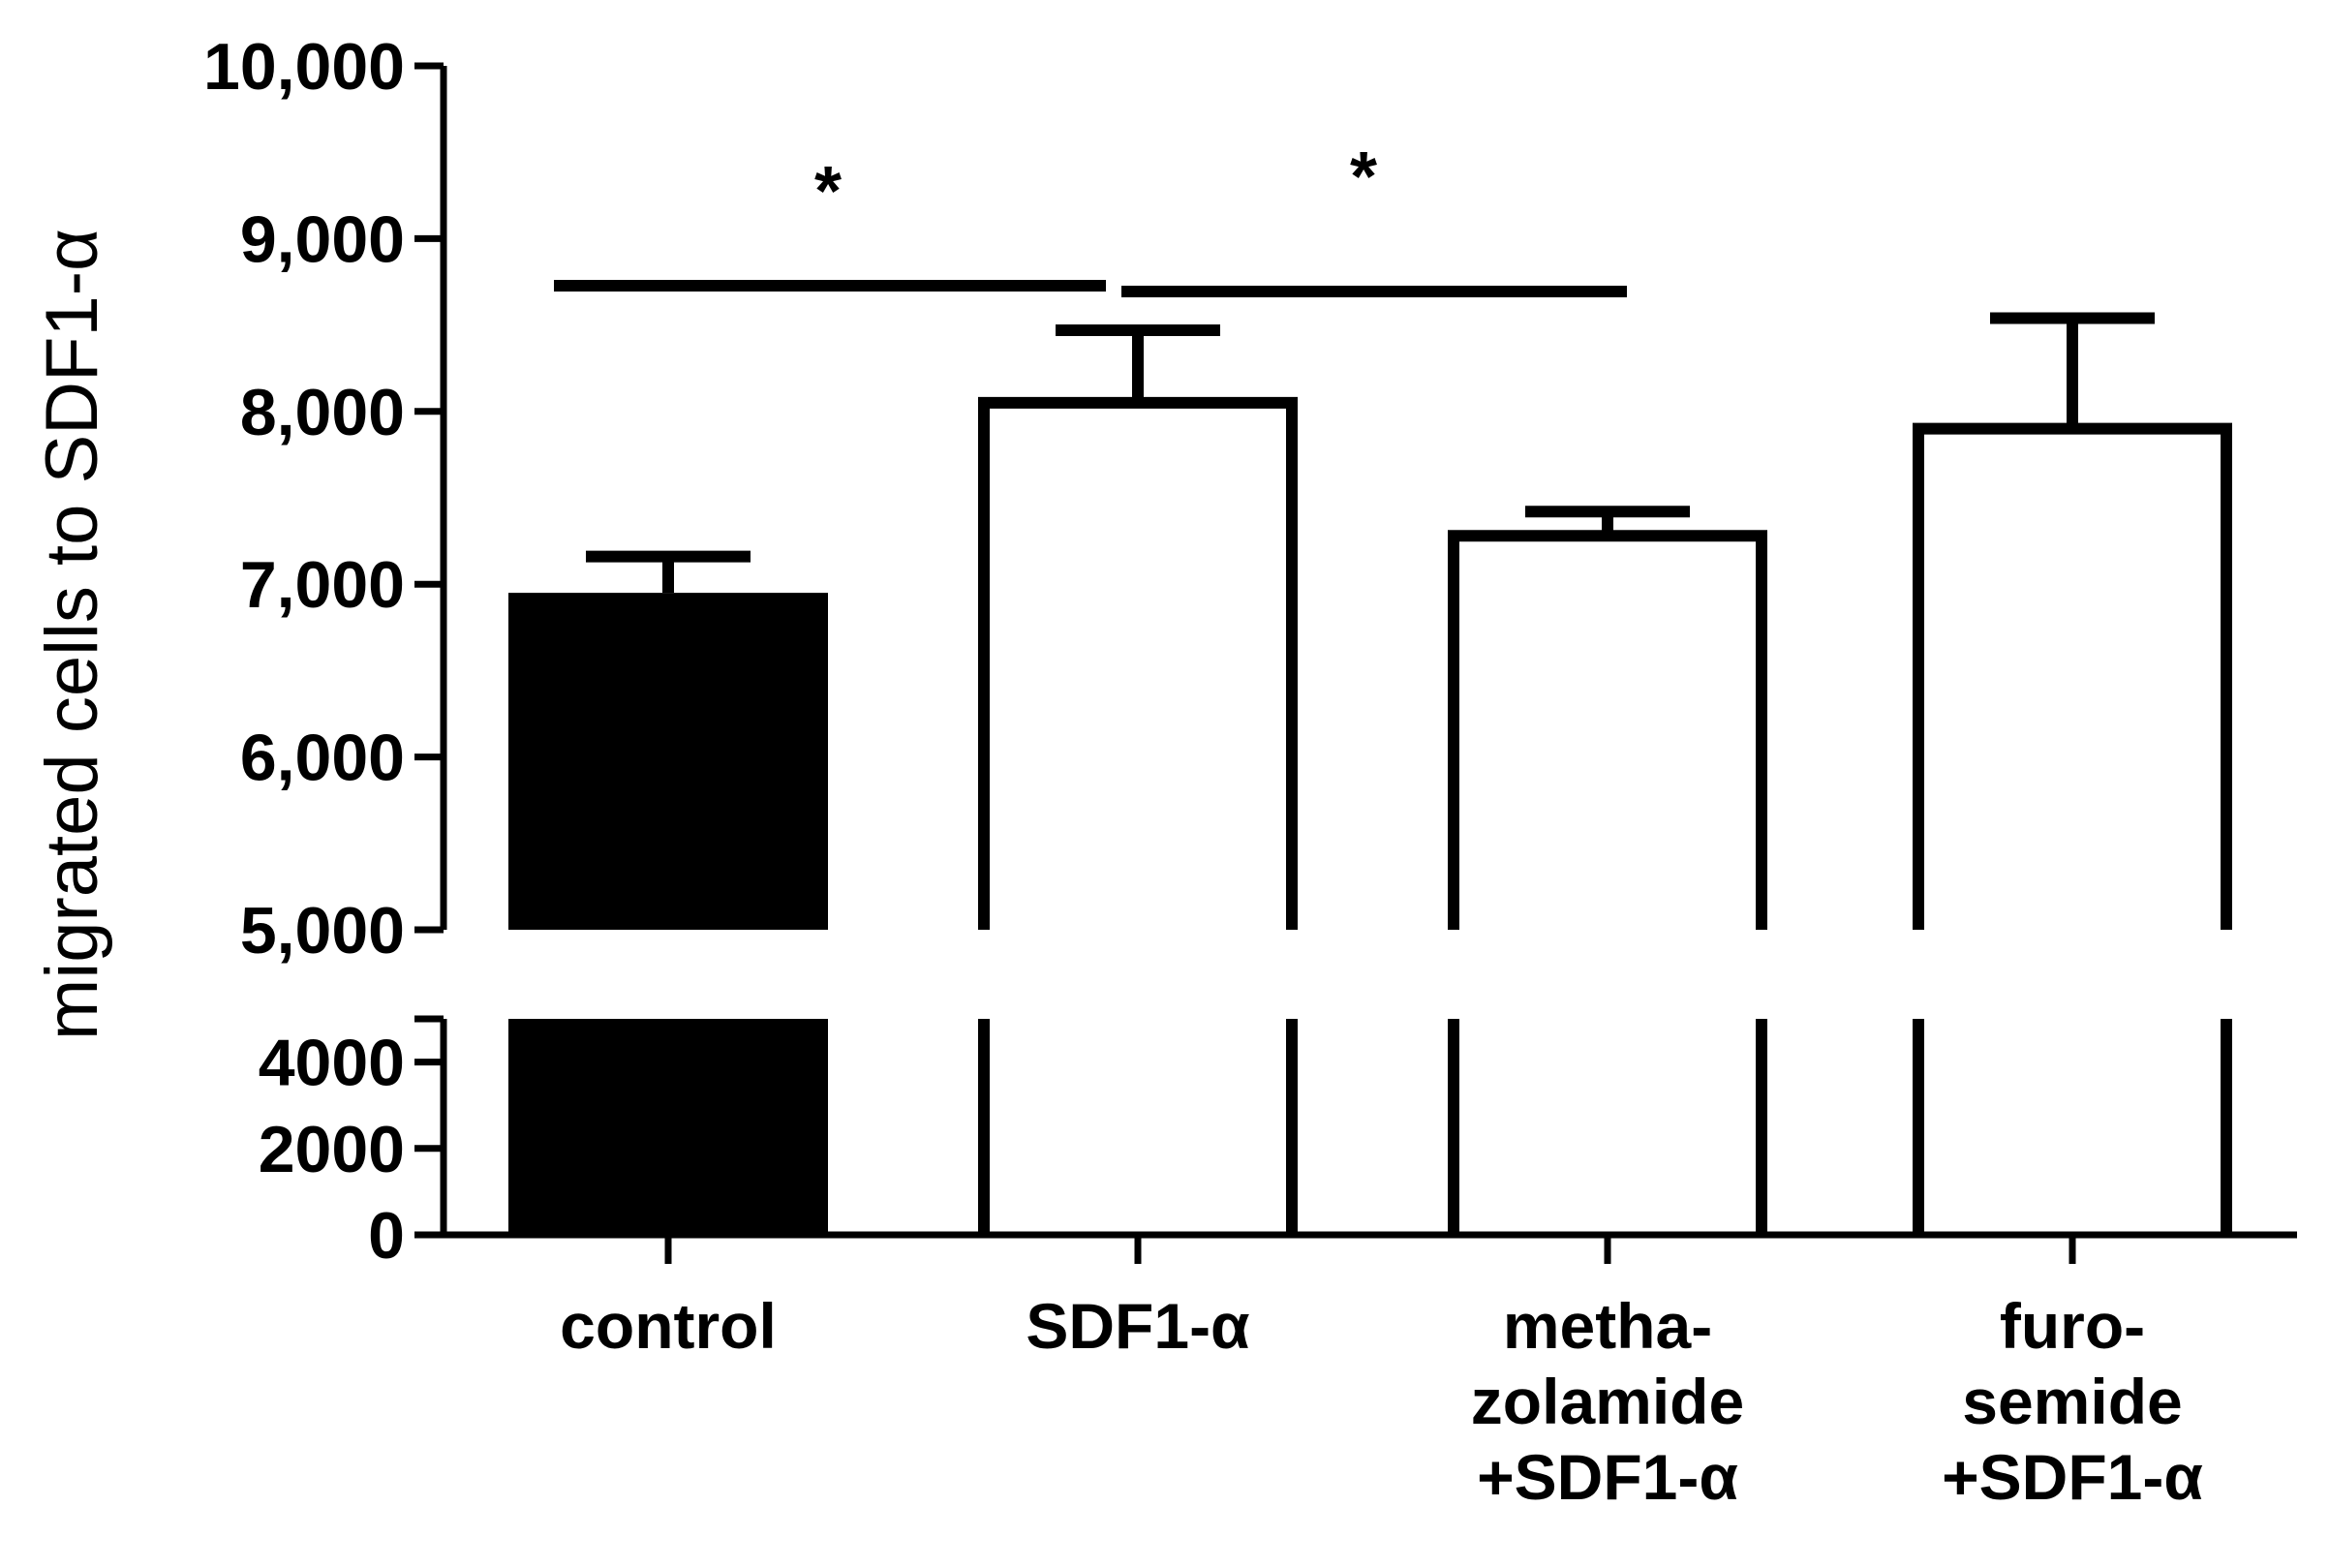 The width and height of the screenshot is (2329, 1568). What do you see at coordinates (322, 412) in the screenshot?
I see `y-tick-label: 8,000` at bounding box center [322, 412].